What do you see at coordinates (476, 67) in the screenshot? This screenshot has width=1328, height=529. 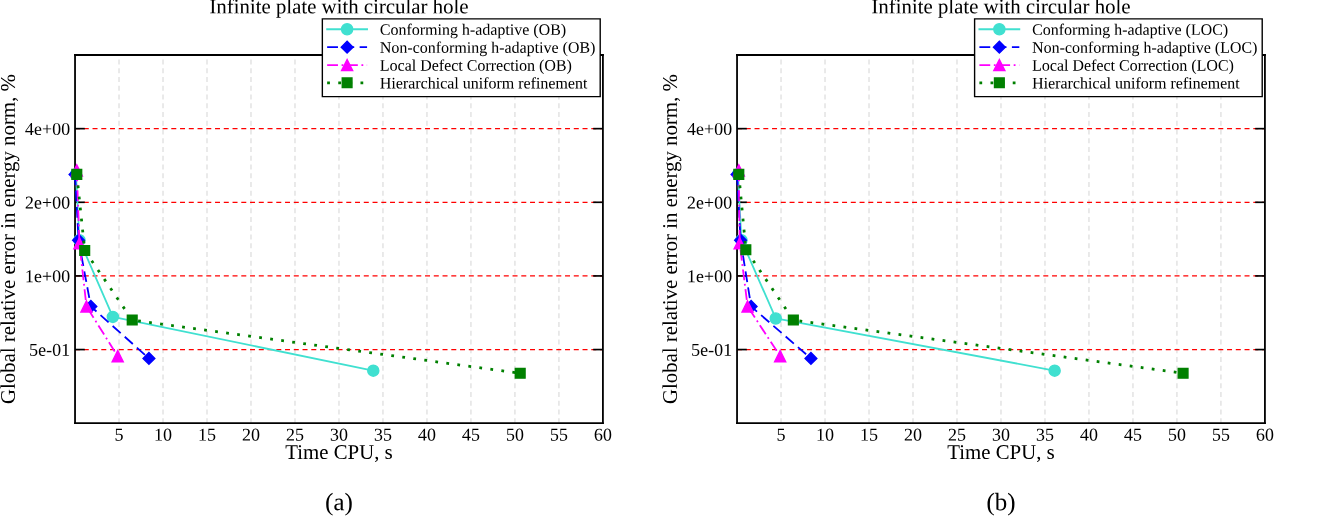 I see `legend-label: Local Defect Correction (OB)` at bounding box center [476, 67].